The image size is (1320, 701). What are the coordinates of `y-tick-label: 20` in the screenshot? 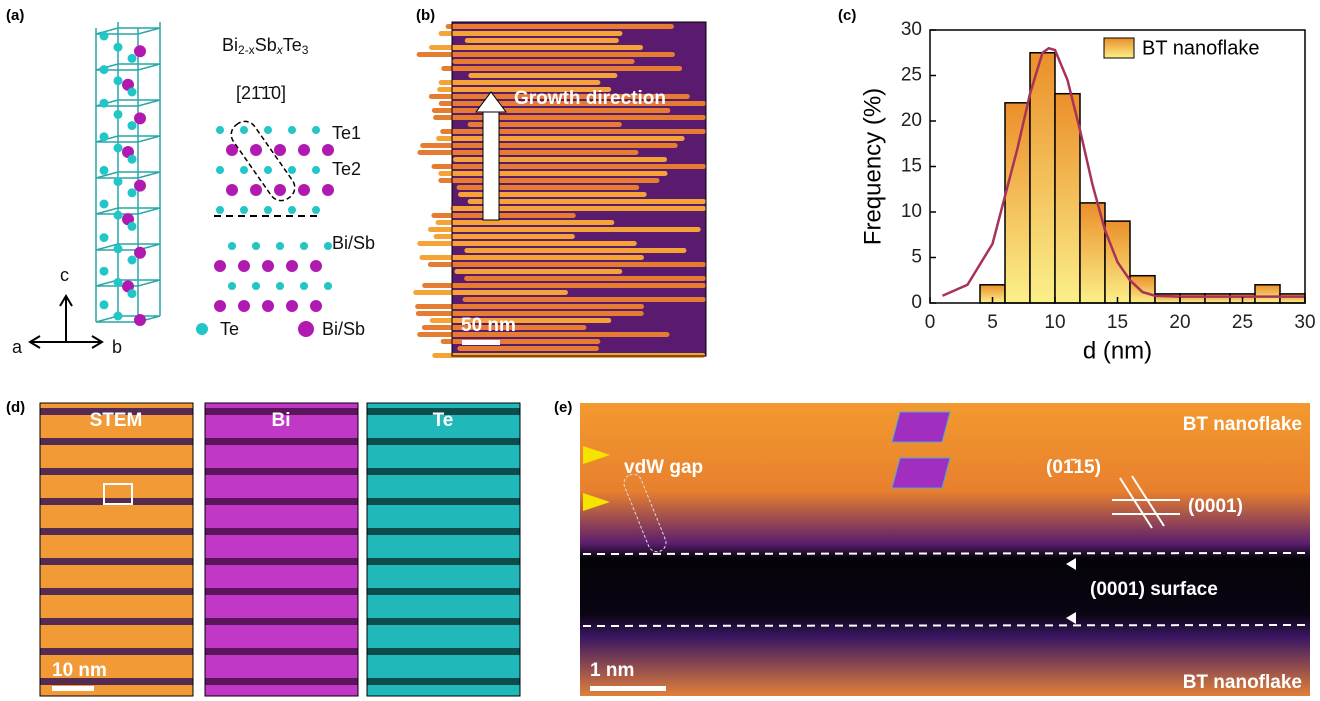 It's located at (911, 120).